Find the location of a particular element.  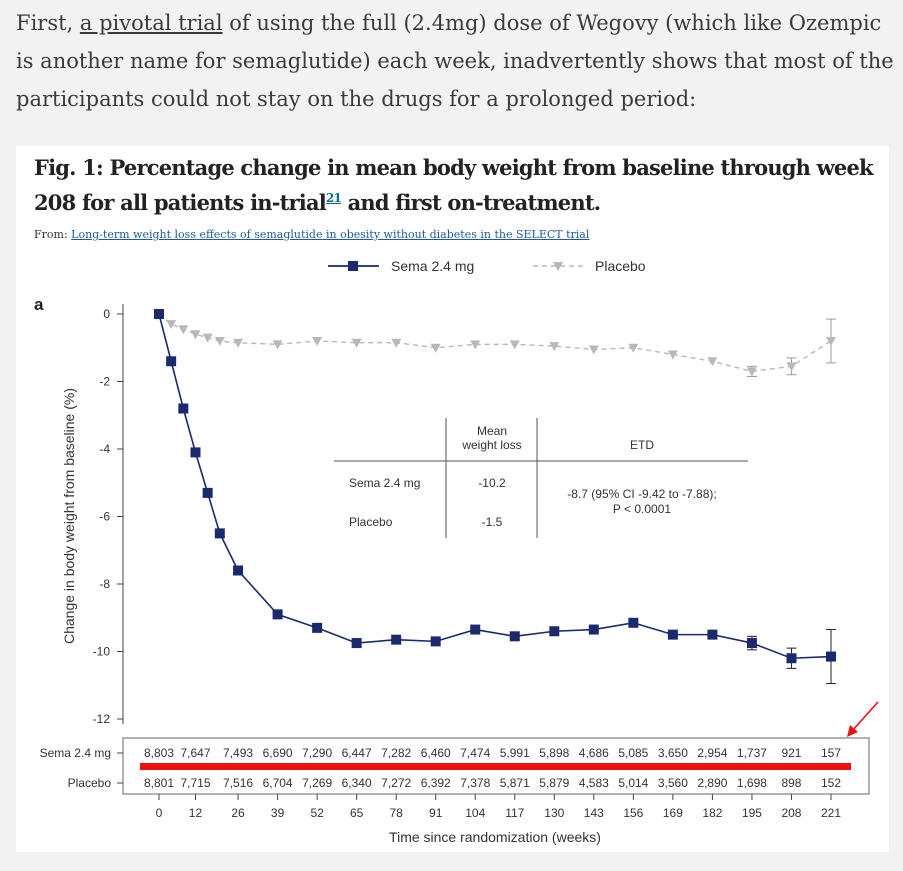

at-risk-cell: 6,690 is located at coordinates (278, 753).